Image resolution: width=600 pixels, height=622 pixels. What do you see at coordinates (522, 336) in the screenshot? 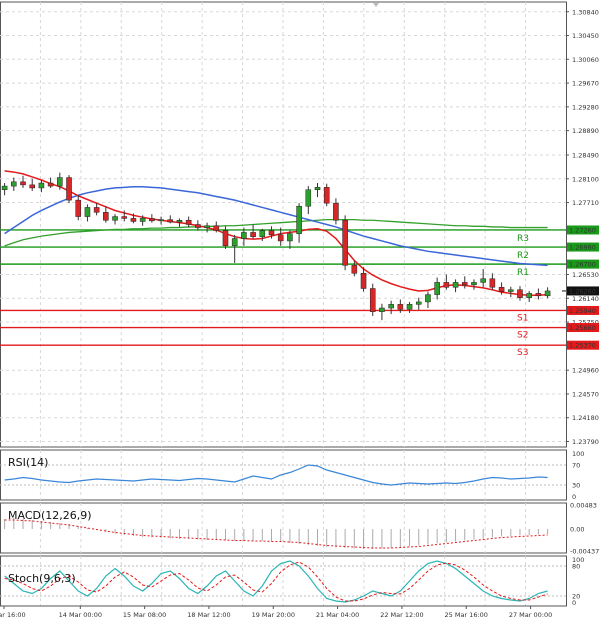
I see `level-name-s2: S2` at bounding box center [522, 336].